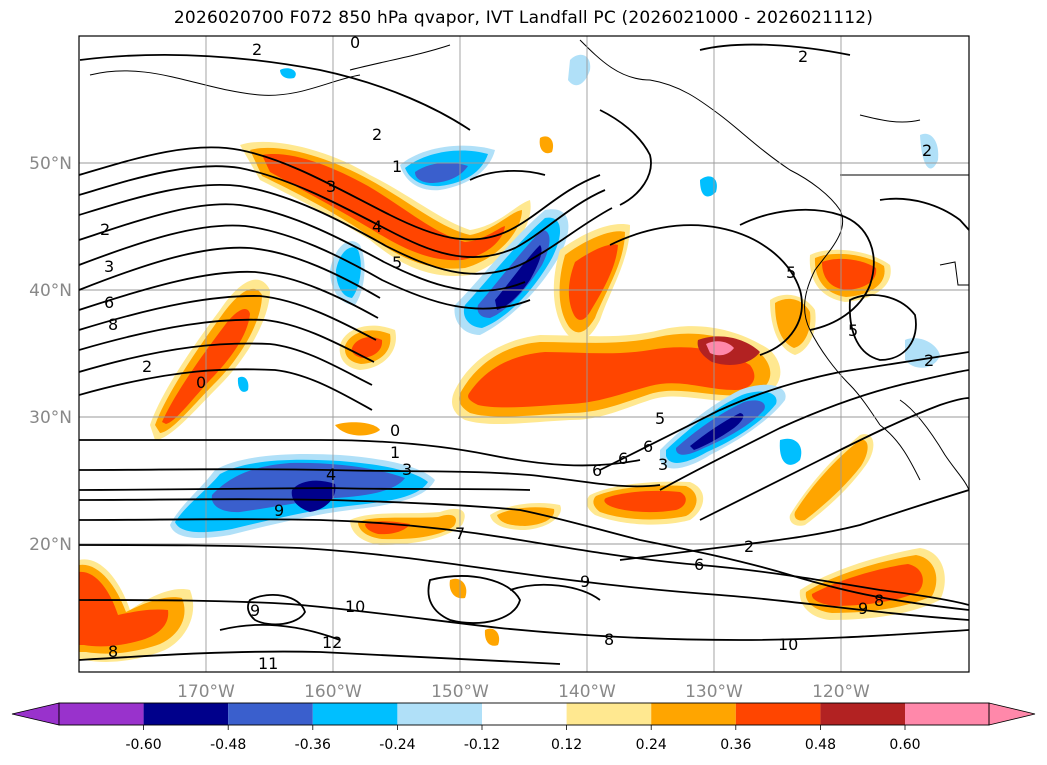 The image size is (1047, 765). Describe the element at coordinates (50, 545) in the screenshot. I see `lat-tick-label: 20°N` at that location.